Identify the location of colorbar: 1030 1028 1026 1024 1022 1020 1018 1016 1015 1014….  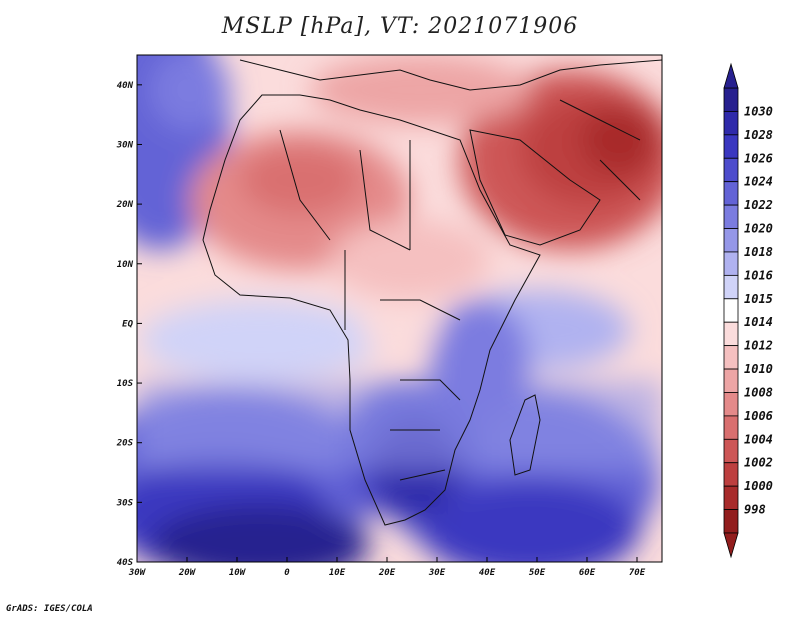
(748, 310).